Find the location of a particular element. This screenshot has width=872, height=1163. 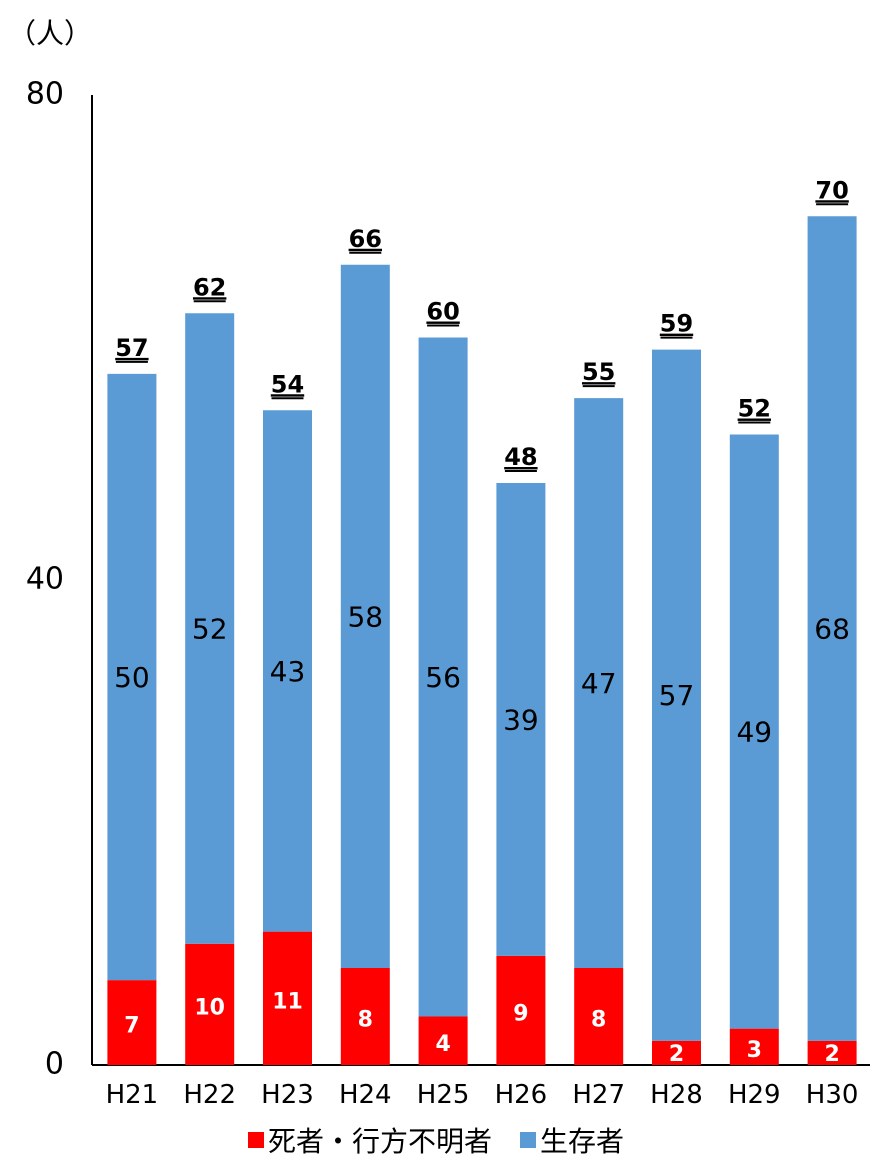

data-label-survivors: 50 is located at coordinates (132, 677).